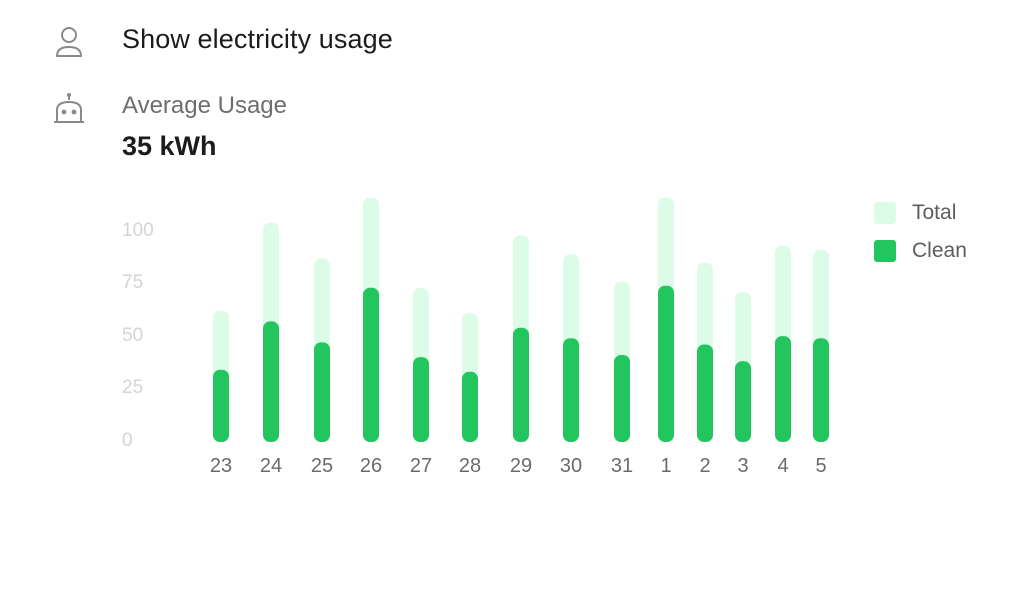  Describe the element at coordinates (782, 466) in the screenshot. I see `x-tick-label: 4` at that location.